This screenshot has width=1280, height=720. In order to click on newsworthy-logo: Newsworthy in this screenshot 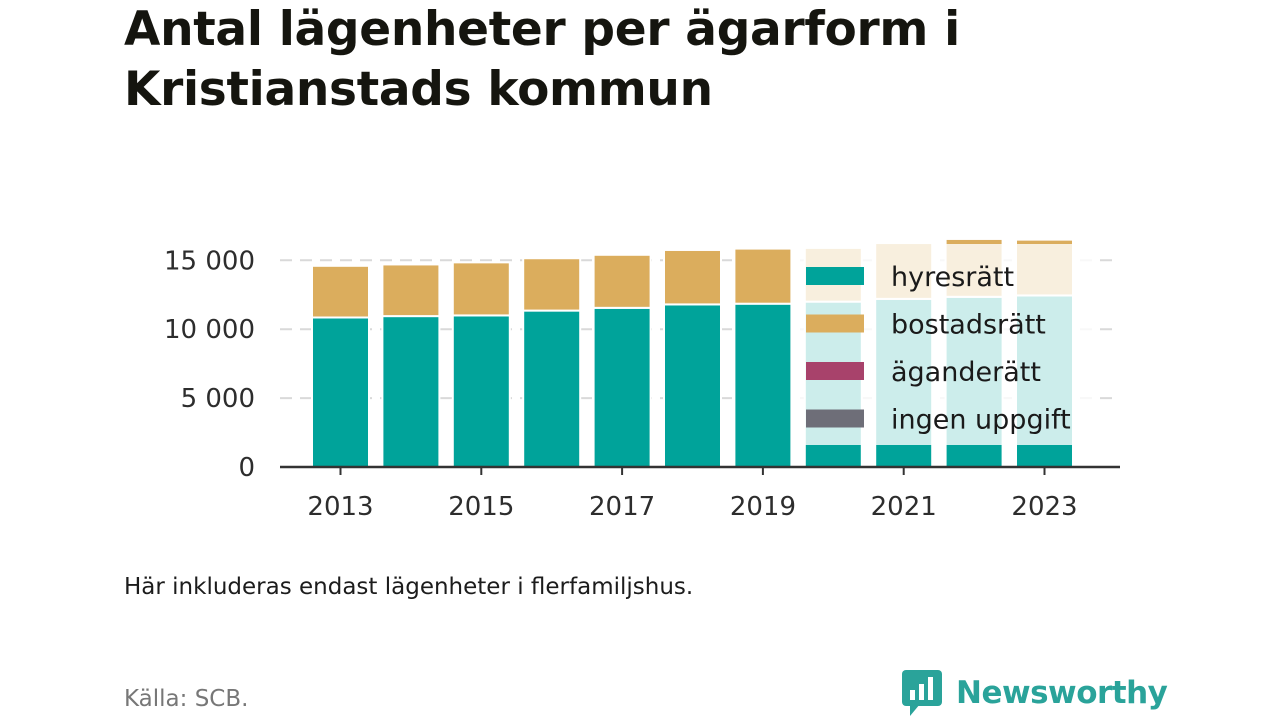, I will do `click(1035, 693)`.